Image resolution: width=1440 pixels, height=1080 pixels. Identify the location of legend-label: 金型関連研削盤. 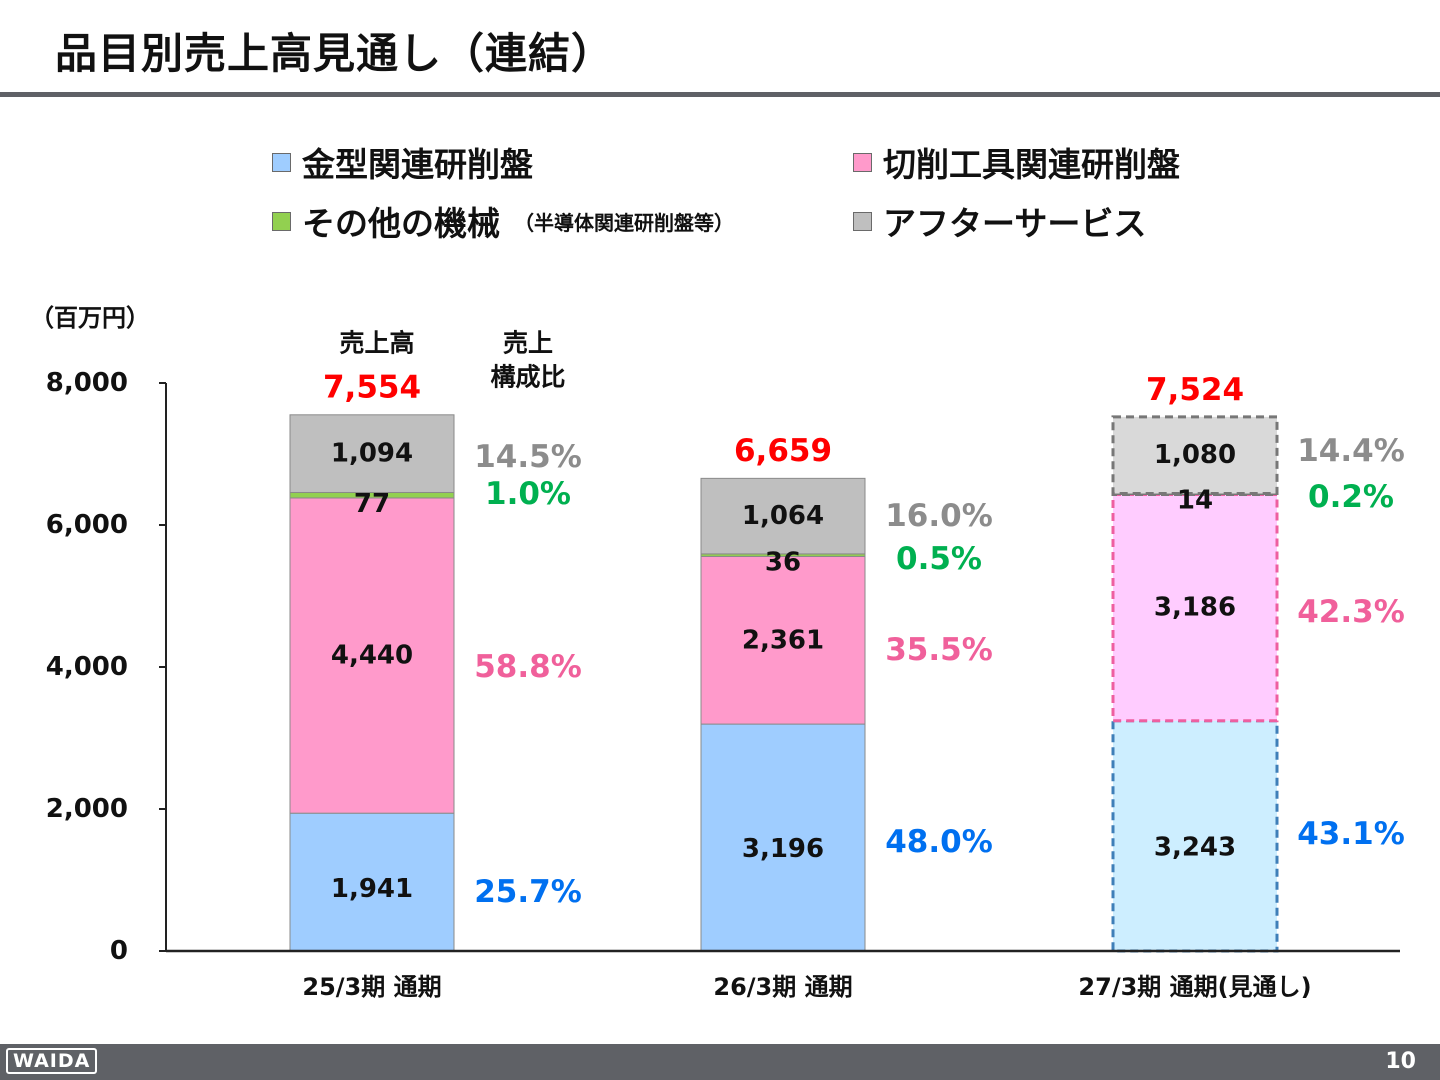
(417, 164).